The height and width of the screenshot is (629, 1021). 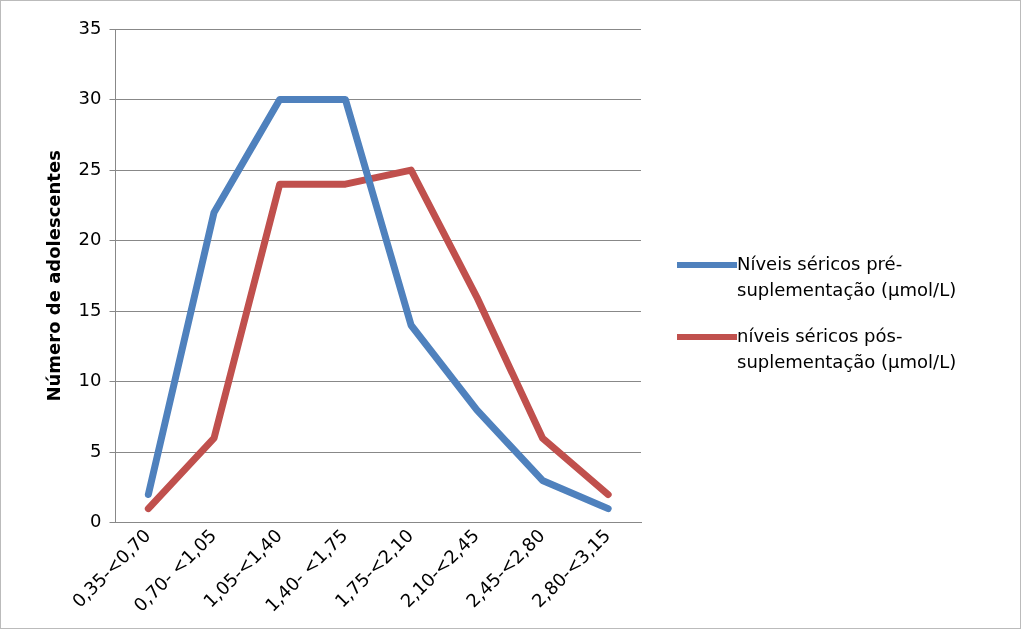 I want to click on y-tick-label: 5, so click(x=96, y=450).